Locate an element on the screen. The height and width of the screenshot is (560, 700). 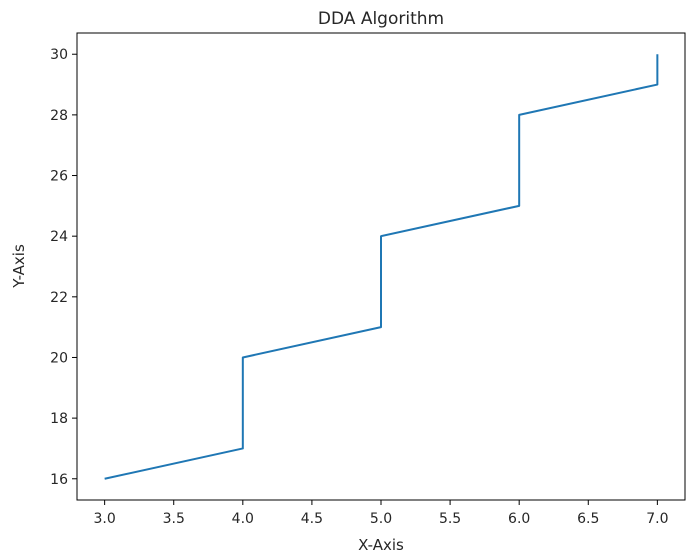
y-tick-label: 26 is located at coordinates (59, 177).